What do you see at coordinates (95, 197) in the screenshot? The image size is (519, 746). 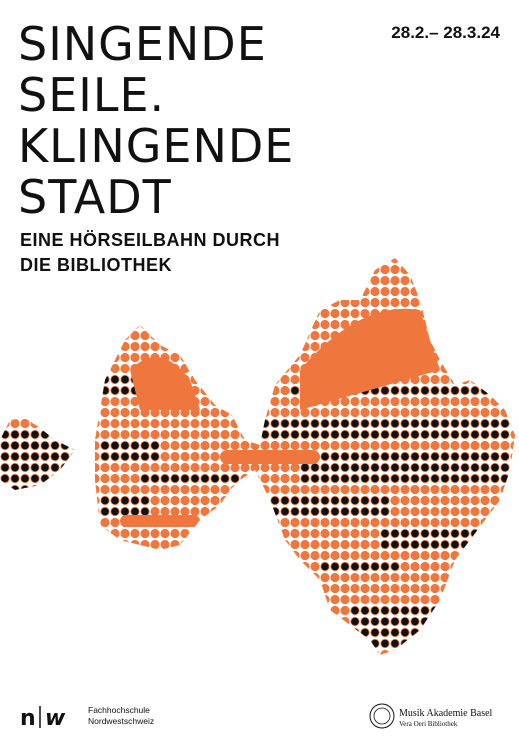 I see `title-line: STADT` at bounding box center [95, 197].